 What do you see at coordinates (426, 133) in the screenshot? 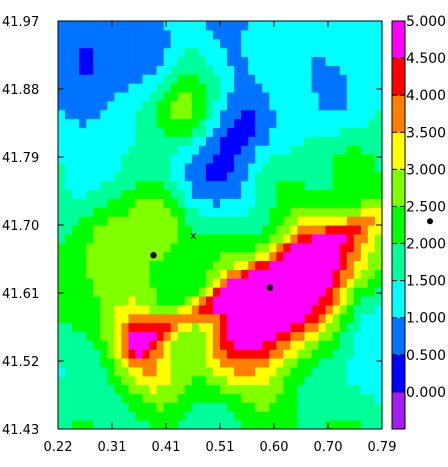
I see `colorbar-label: 3.500` at bounding box center [426, 133].